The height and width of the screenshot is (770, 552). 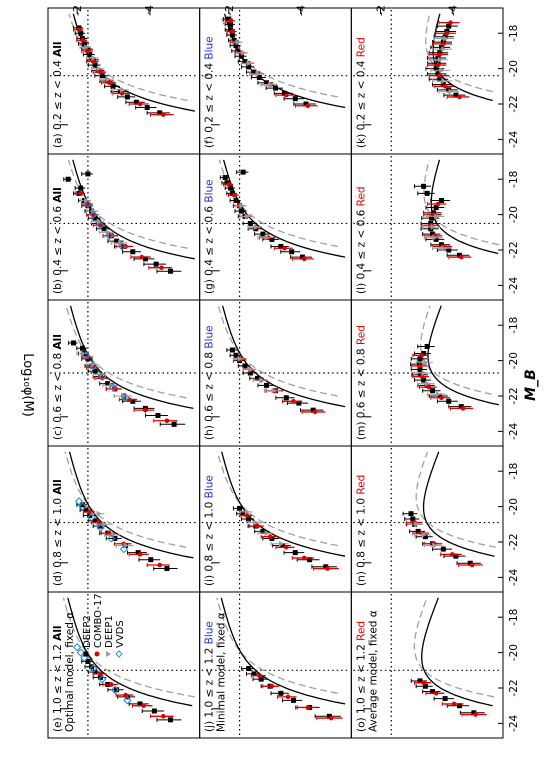 What do you see at coordinates (514, 541) in the screenshot?
I see `x-tick-label: -22` at bounding box center [514, 541].